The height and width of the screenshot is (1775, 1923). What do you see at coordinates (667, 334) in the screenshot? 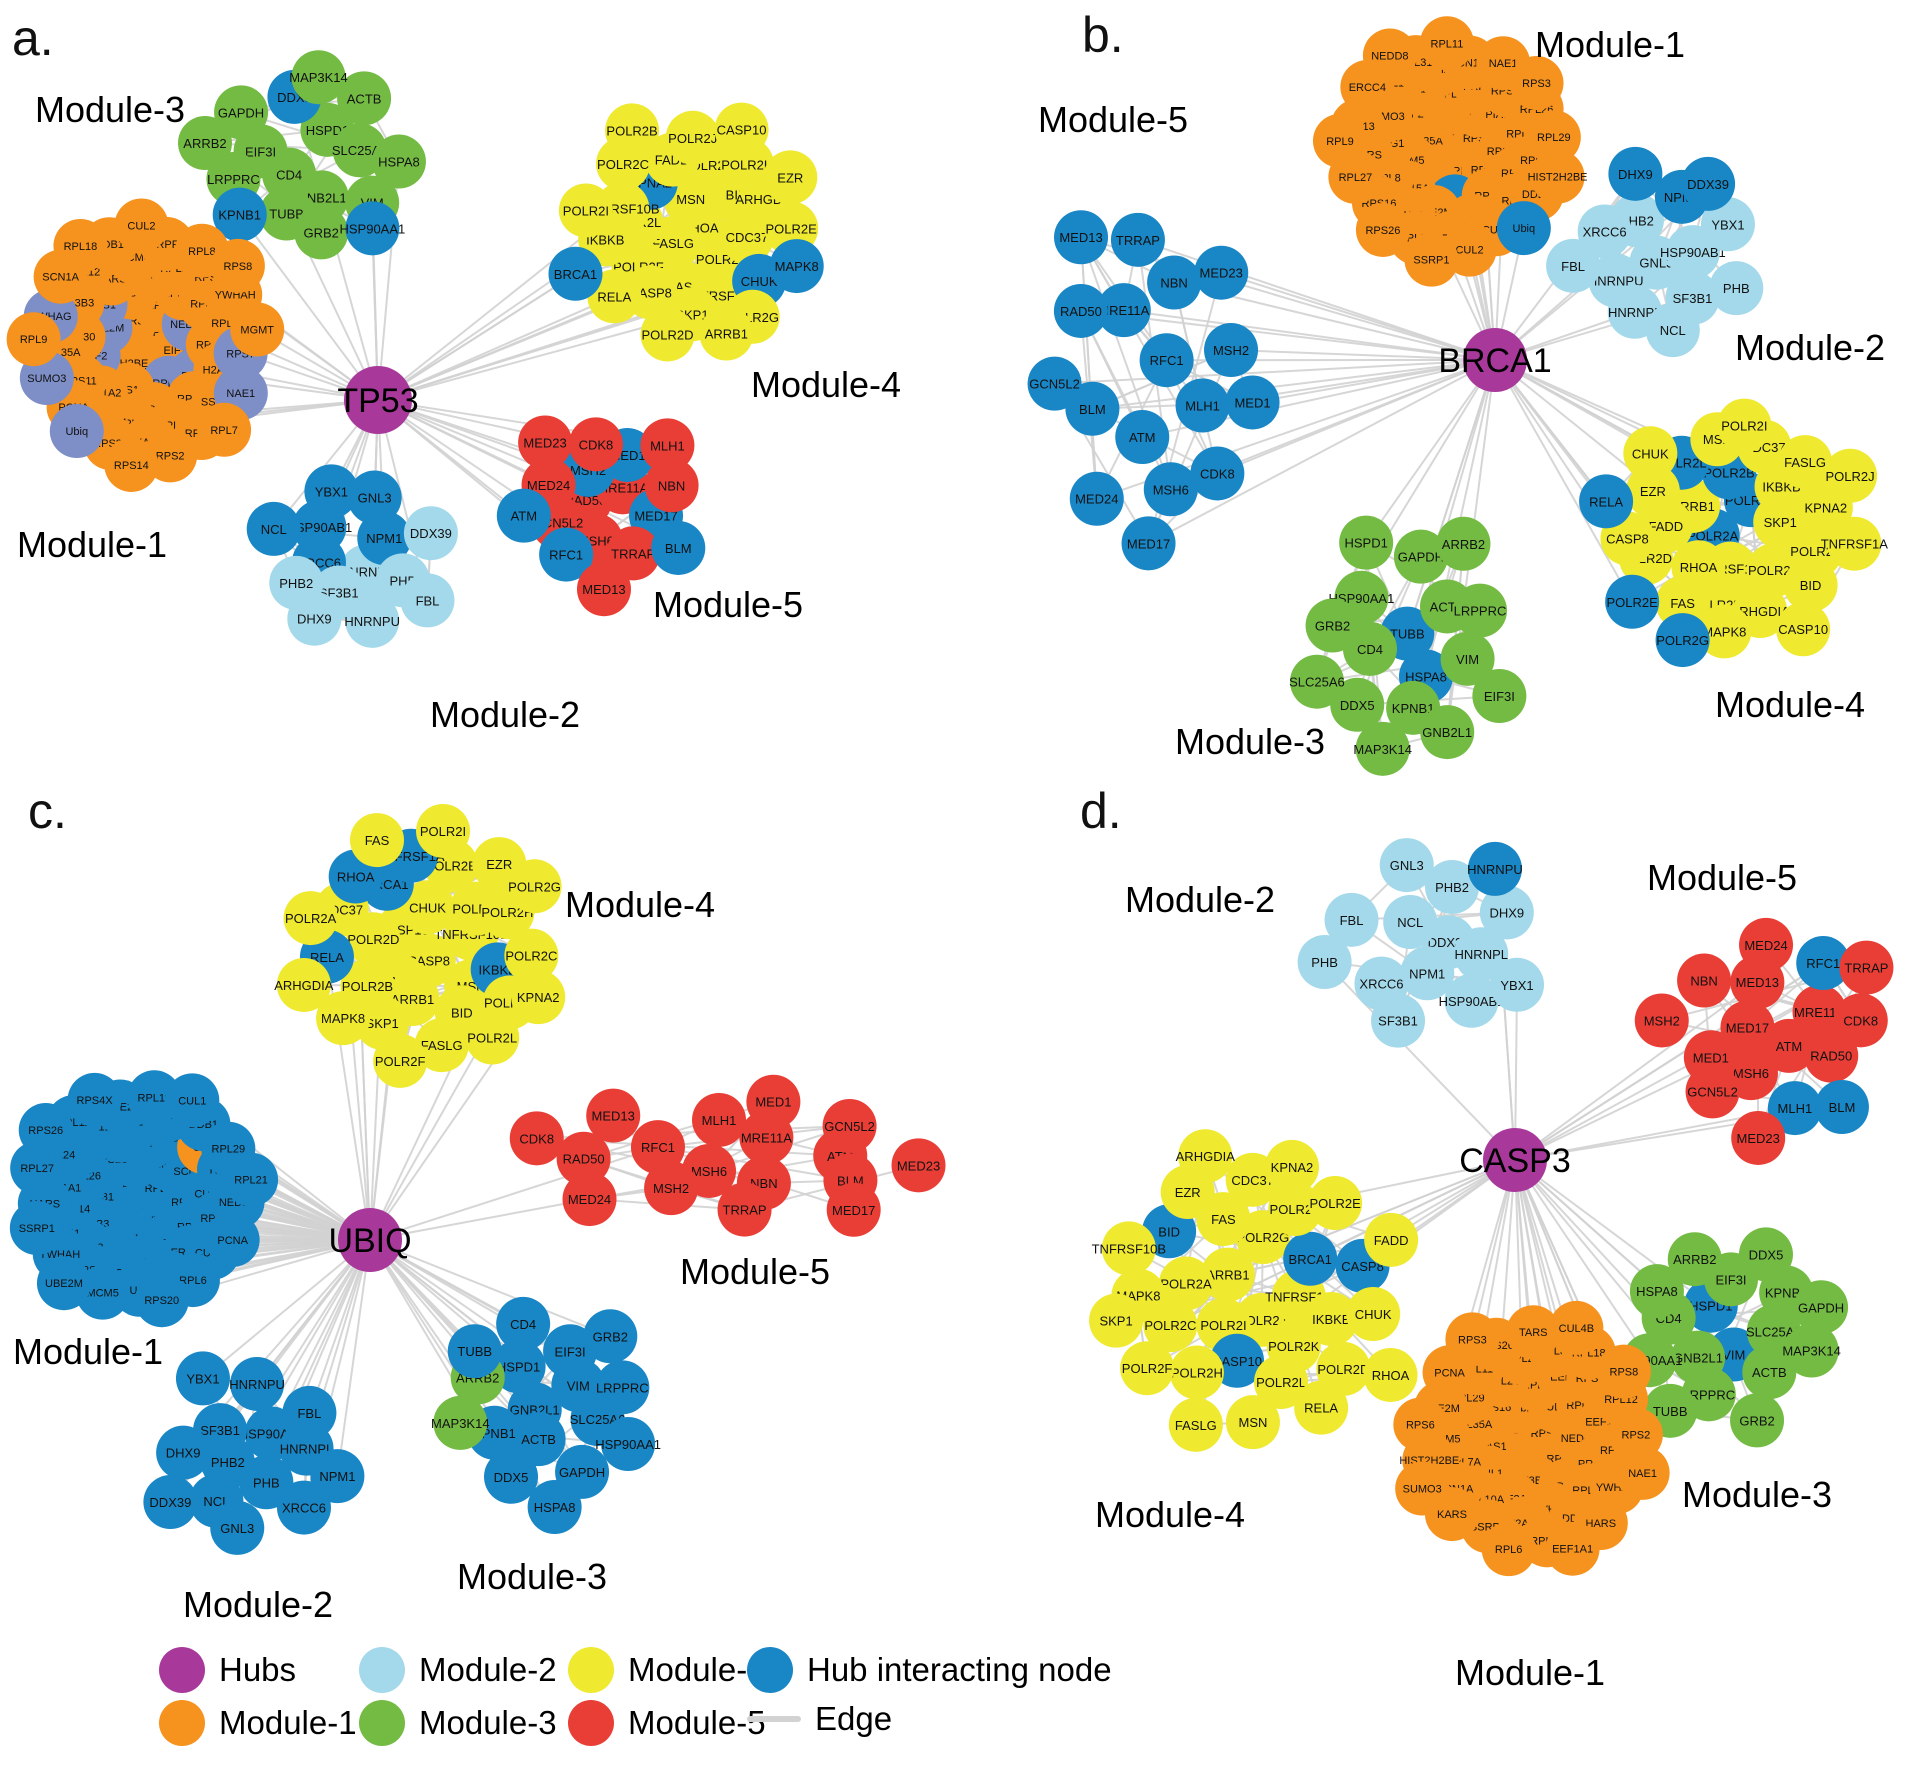
I see `network-node: POLR2D` at bounding box center [667, 334].